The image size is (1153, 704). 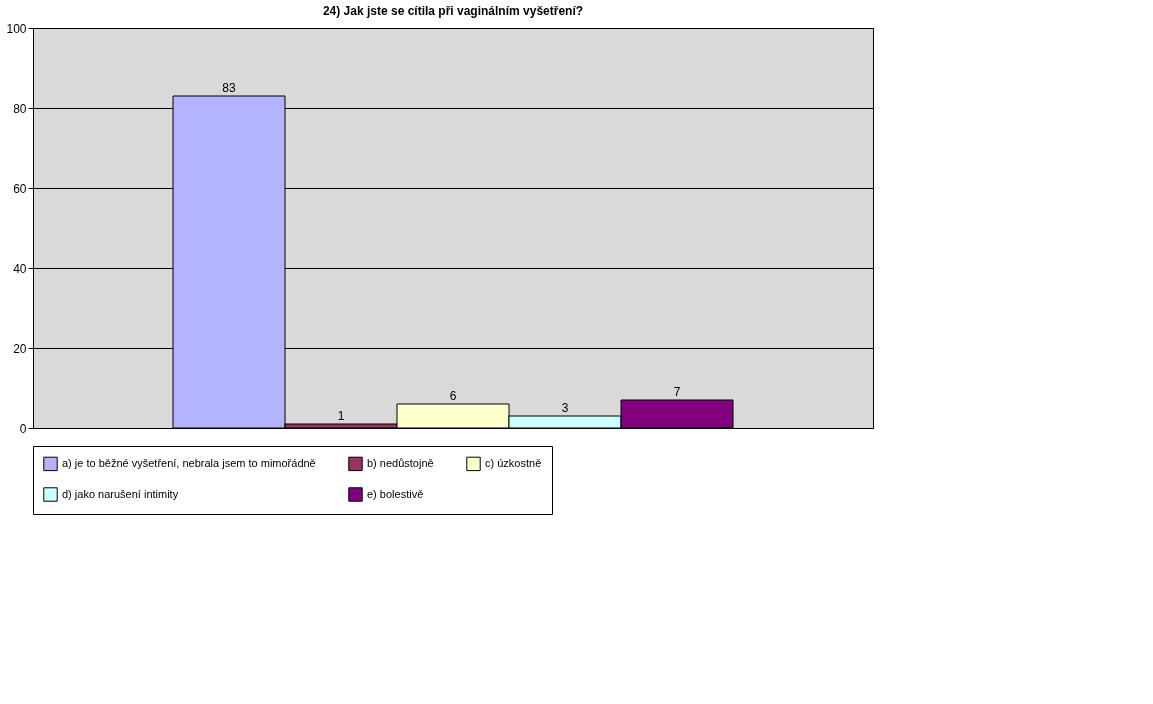 What do you see at coordinates (395, 493) in the screenshot?
I see `legend-label: e) bolestivě` at bounding box center [395, 493].